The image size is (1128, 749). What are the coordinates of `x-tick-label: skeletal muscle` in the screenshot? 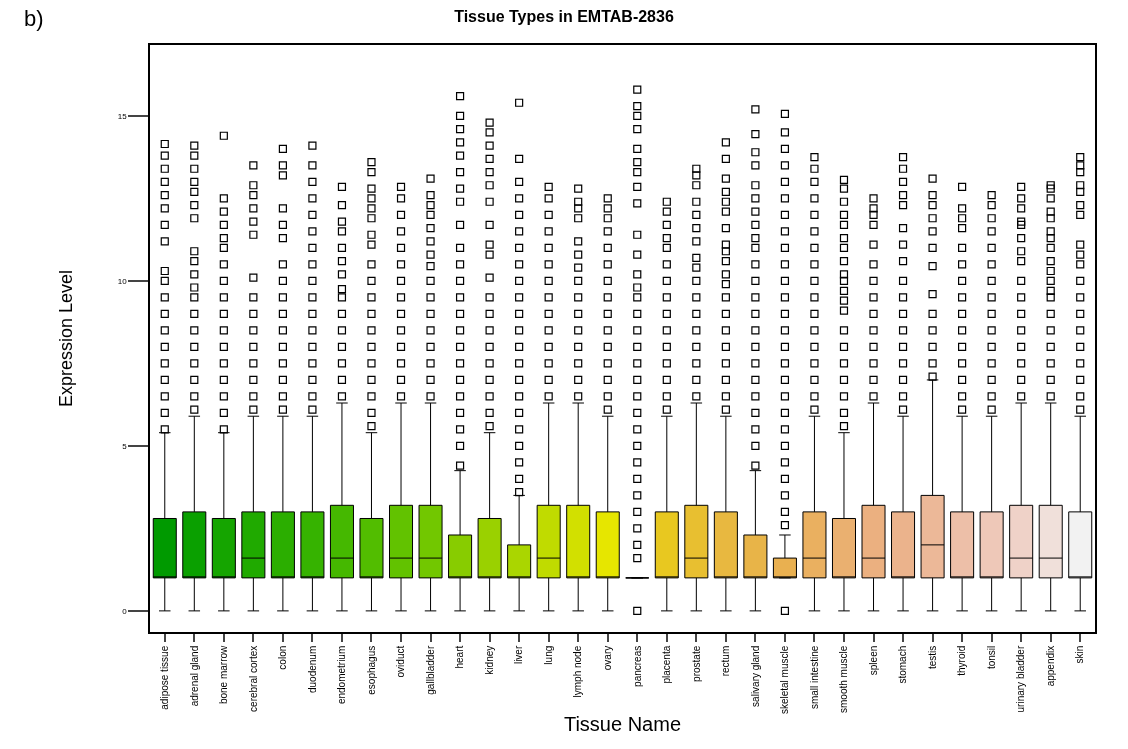 It's located at (785, 680).